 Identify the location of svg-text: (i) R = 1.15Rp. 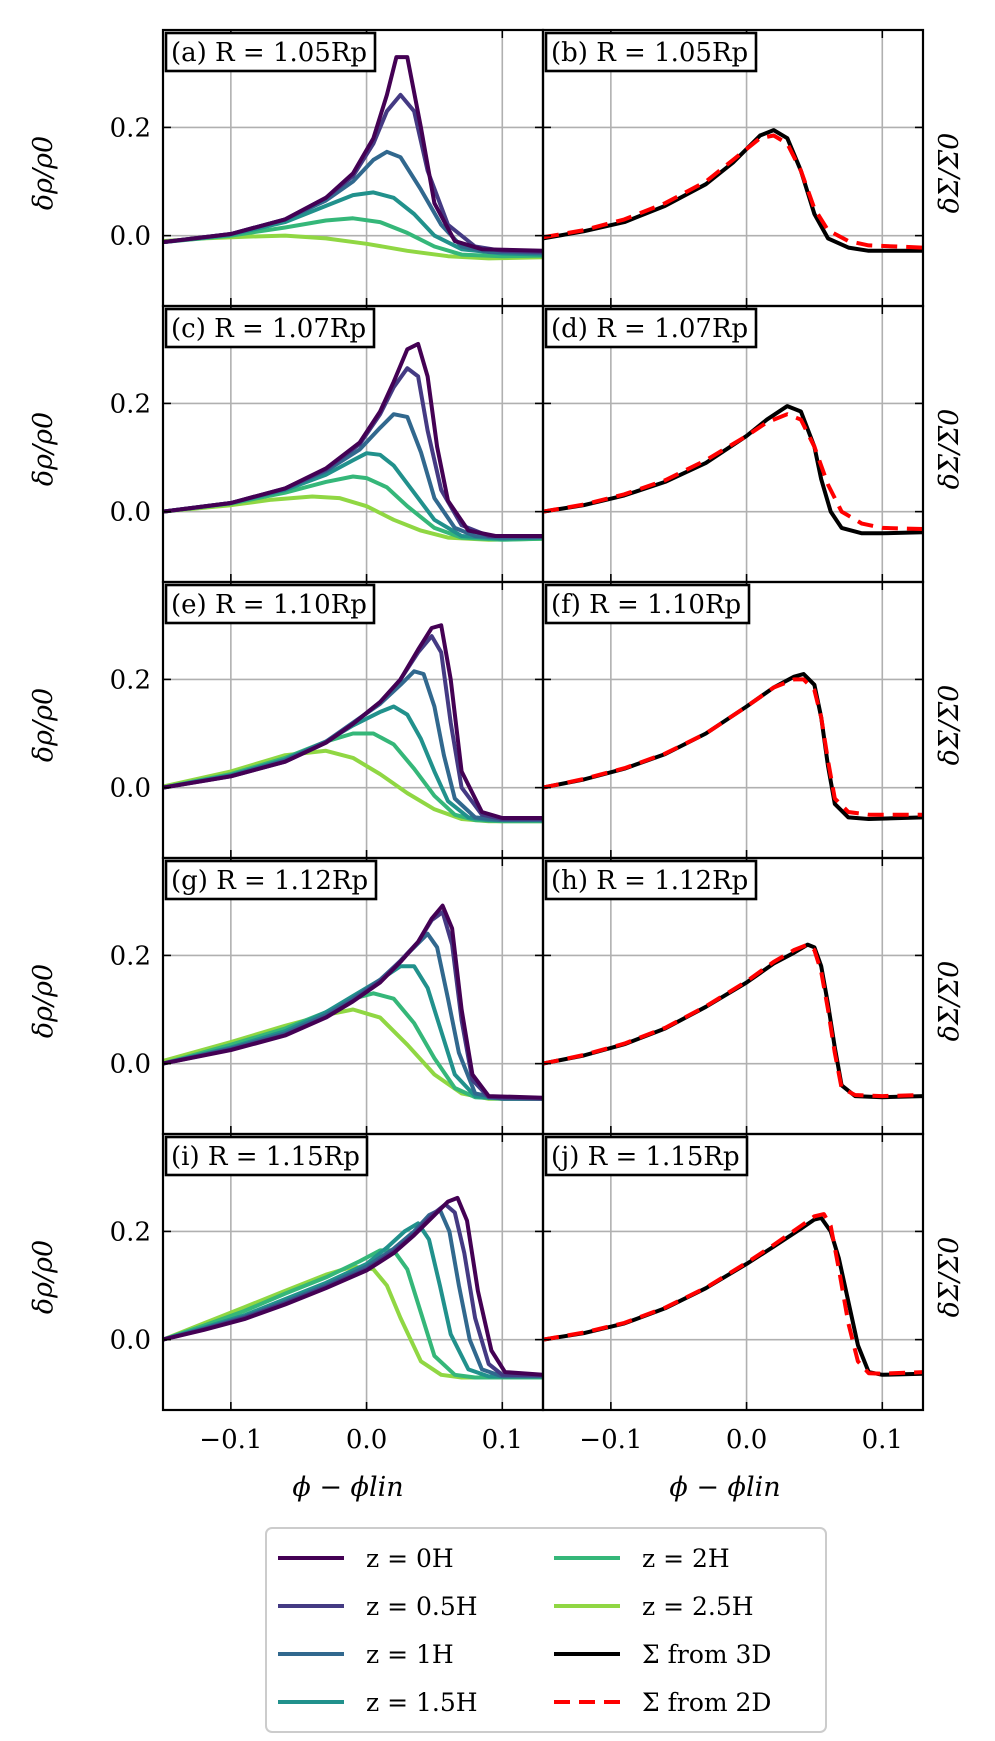
(265, 1157).